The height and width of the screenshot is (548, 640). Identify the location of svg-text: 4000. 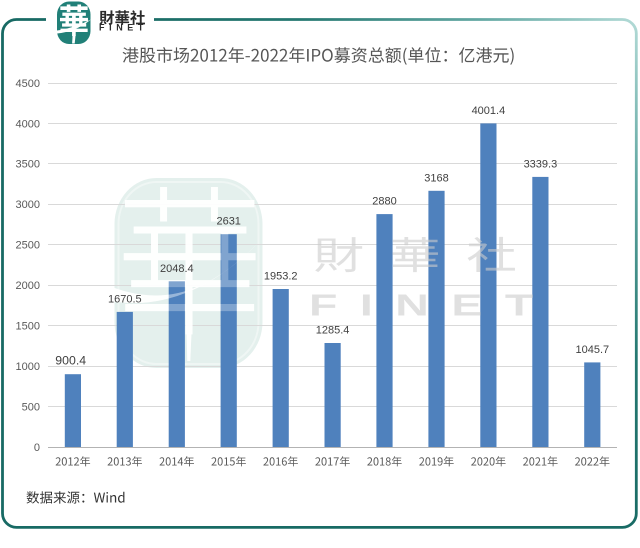
(28, 124).